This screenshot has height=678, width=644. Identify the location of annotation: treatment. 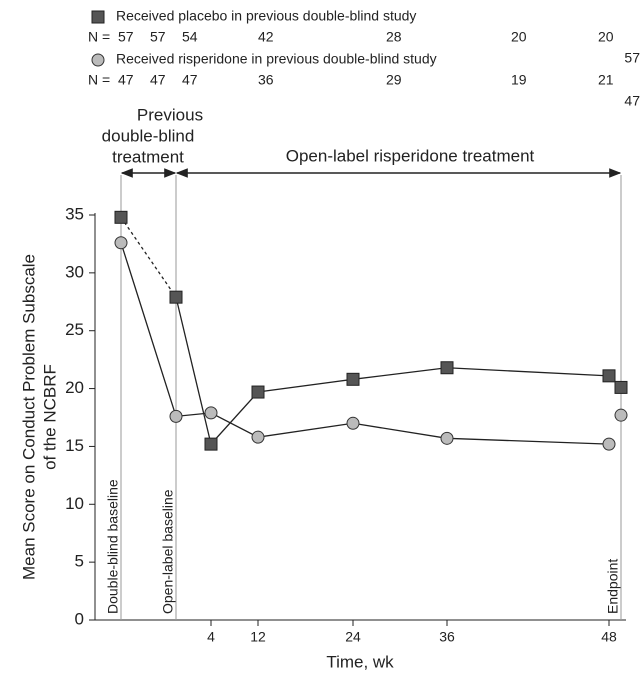
(148, 156).